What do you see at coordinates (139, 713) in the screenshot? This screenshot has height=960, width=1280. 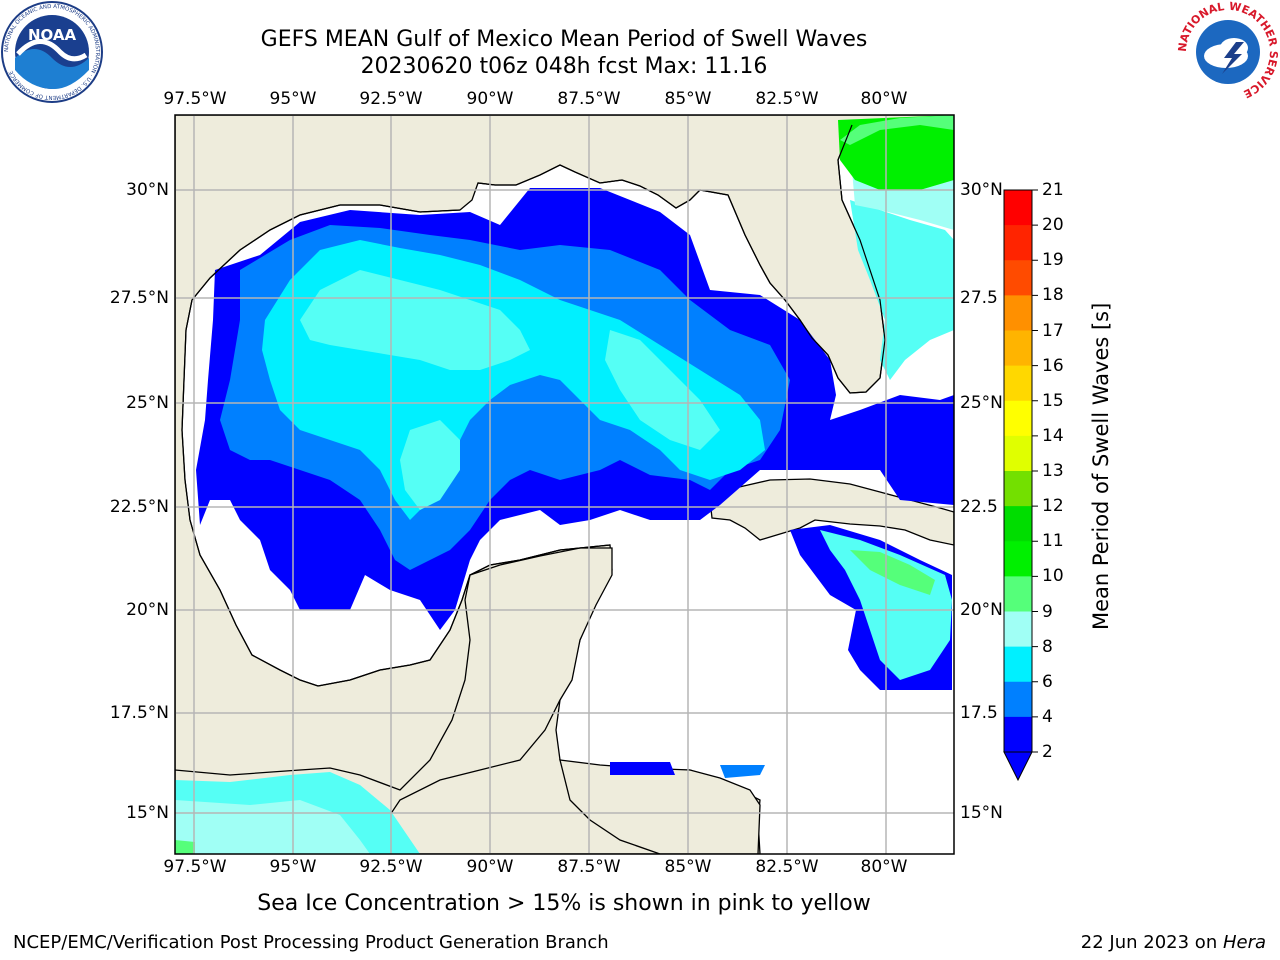 I see `lat-label-left: 17.5°N` at bounding box center [139, 713].